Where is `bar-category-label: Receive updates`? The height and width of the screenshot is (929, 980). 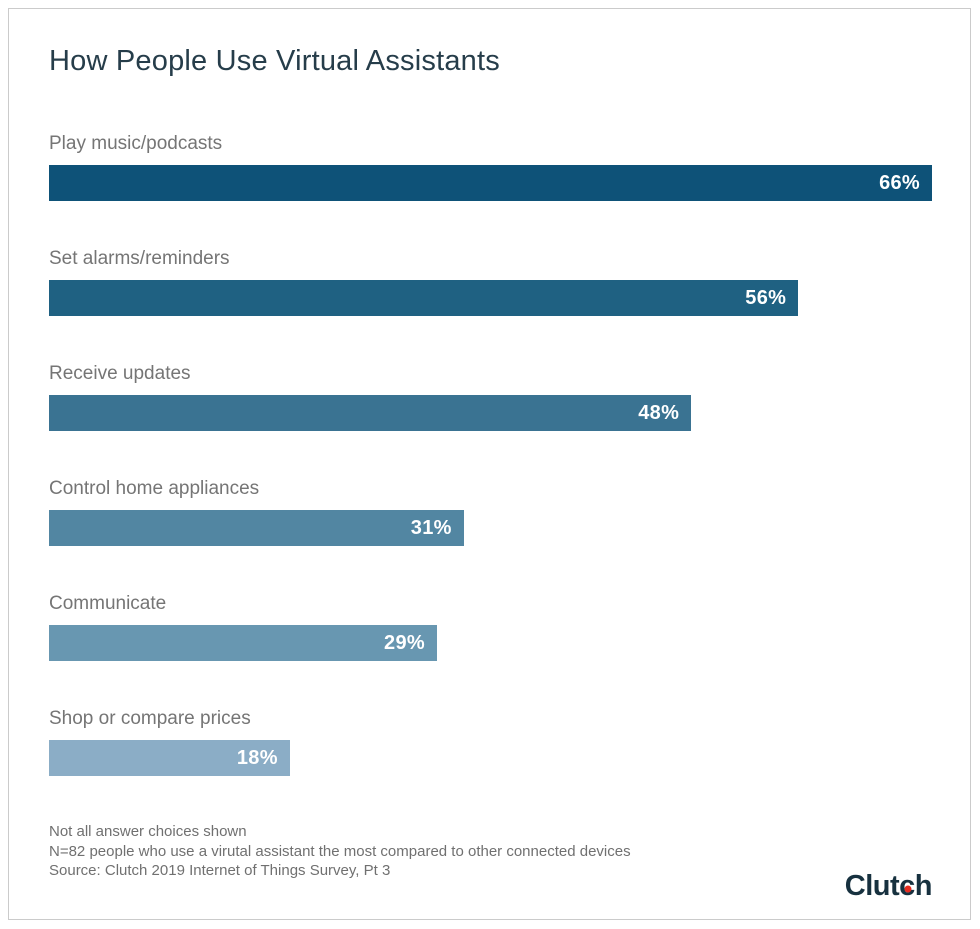 bar-category-label: Receive updates is located at coordinates (120, 373).